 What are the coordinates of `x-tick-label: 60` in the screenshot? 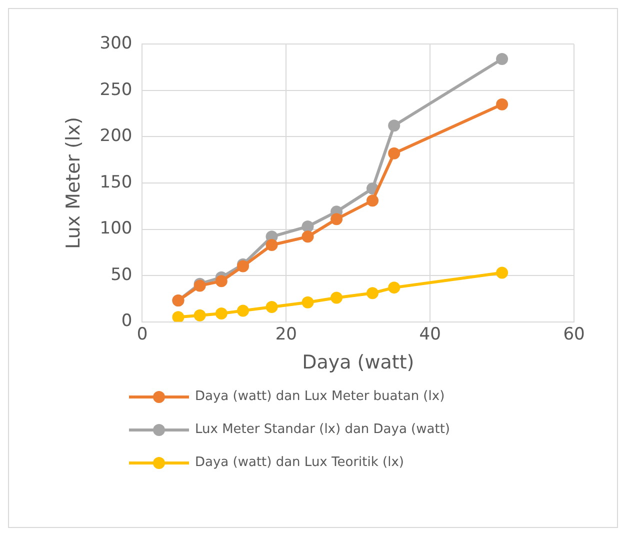 It's located at (574, 334).